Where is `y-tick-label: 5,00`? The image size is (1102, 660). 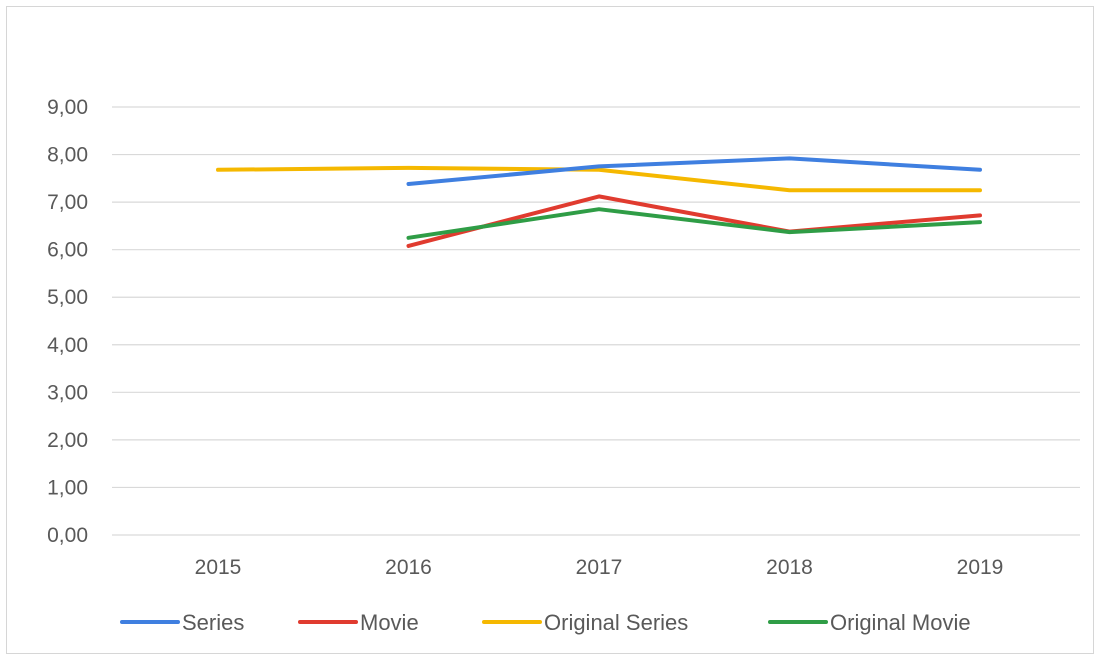 y-tick-label: 5,00 is located at coordinates (67, 297).